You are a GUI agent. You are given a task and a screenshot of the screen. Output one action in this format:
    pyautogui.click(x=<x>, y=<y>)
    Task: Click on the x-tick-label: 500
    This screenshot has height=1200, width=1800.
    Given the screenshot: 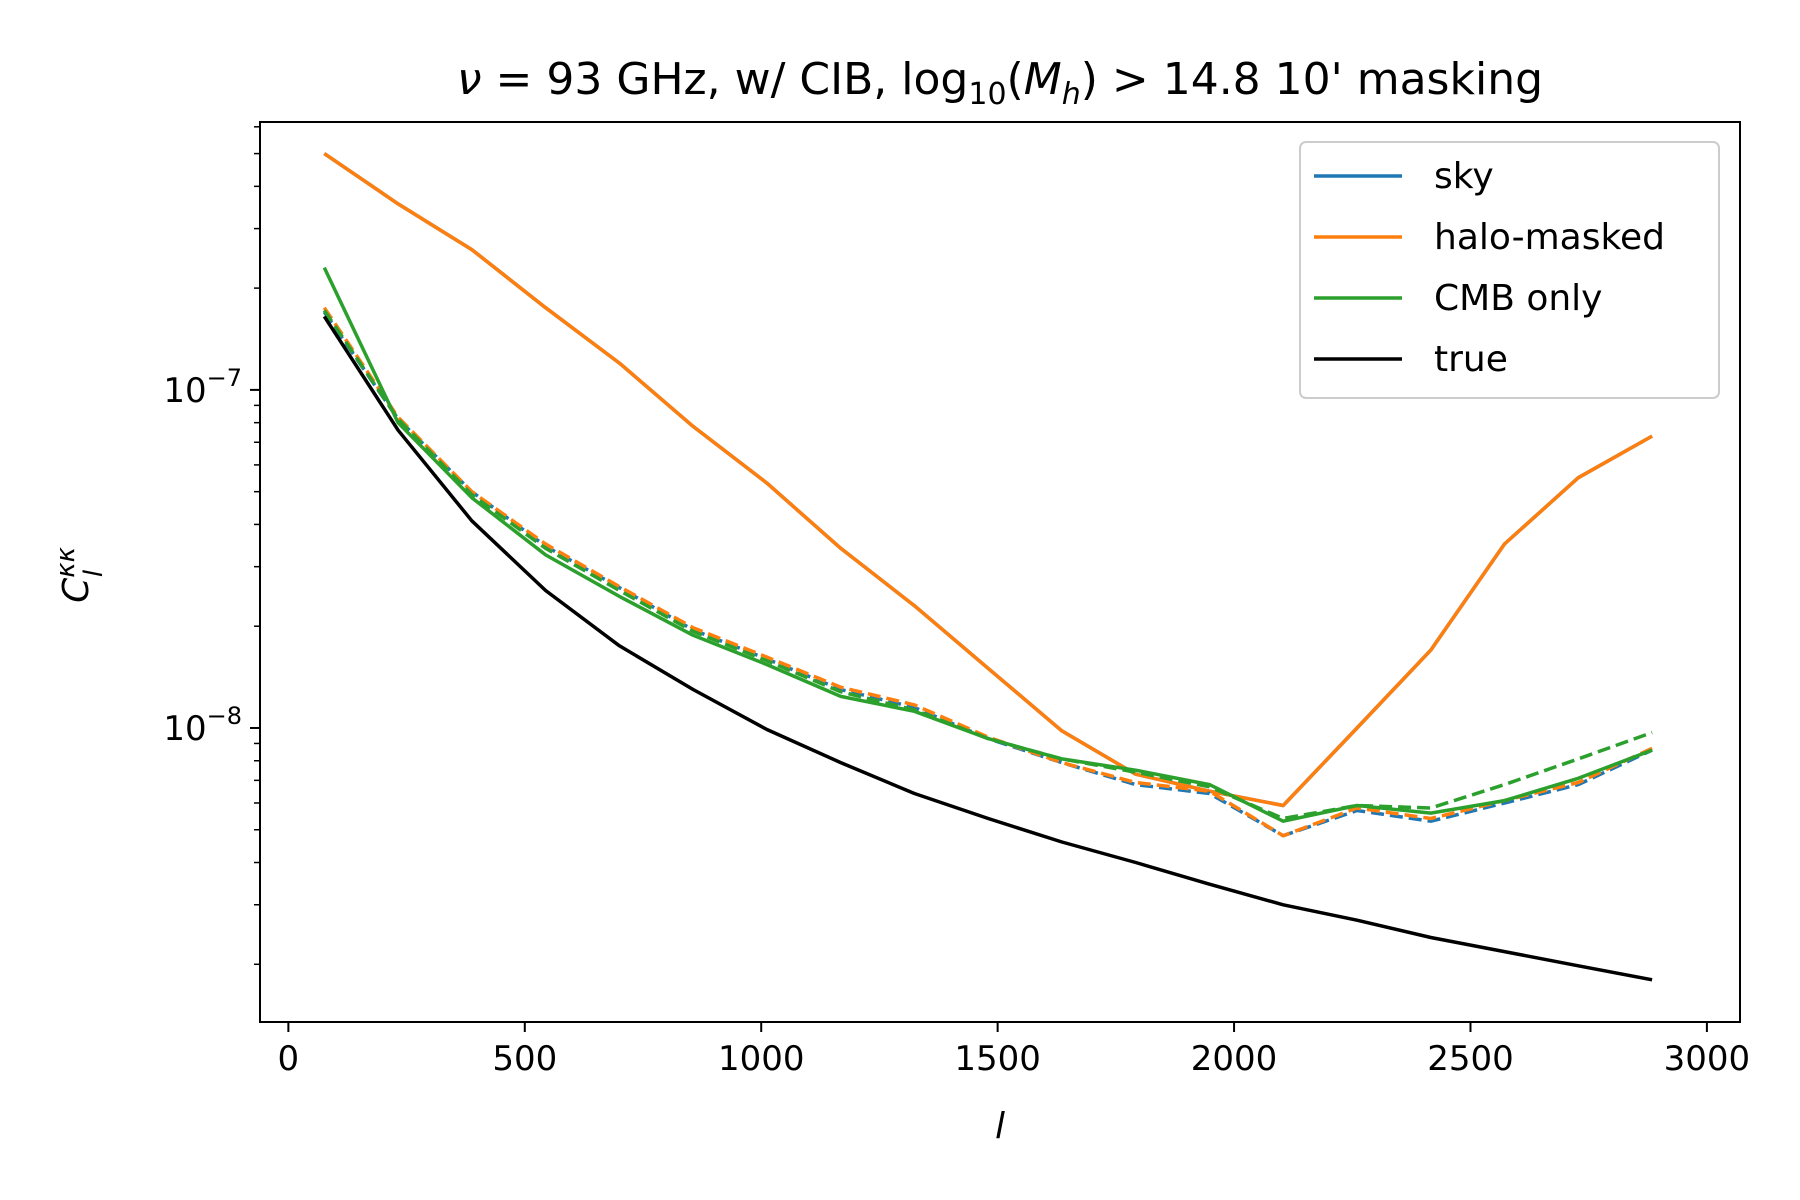 What is the action you would take?
    pyautogui.click(x=524, y=1059)
    